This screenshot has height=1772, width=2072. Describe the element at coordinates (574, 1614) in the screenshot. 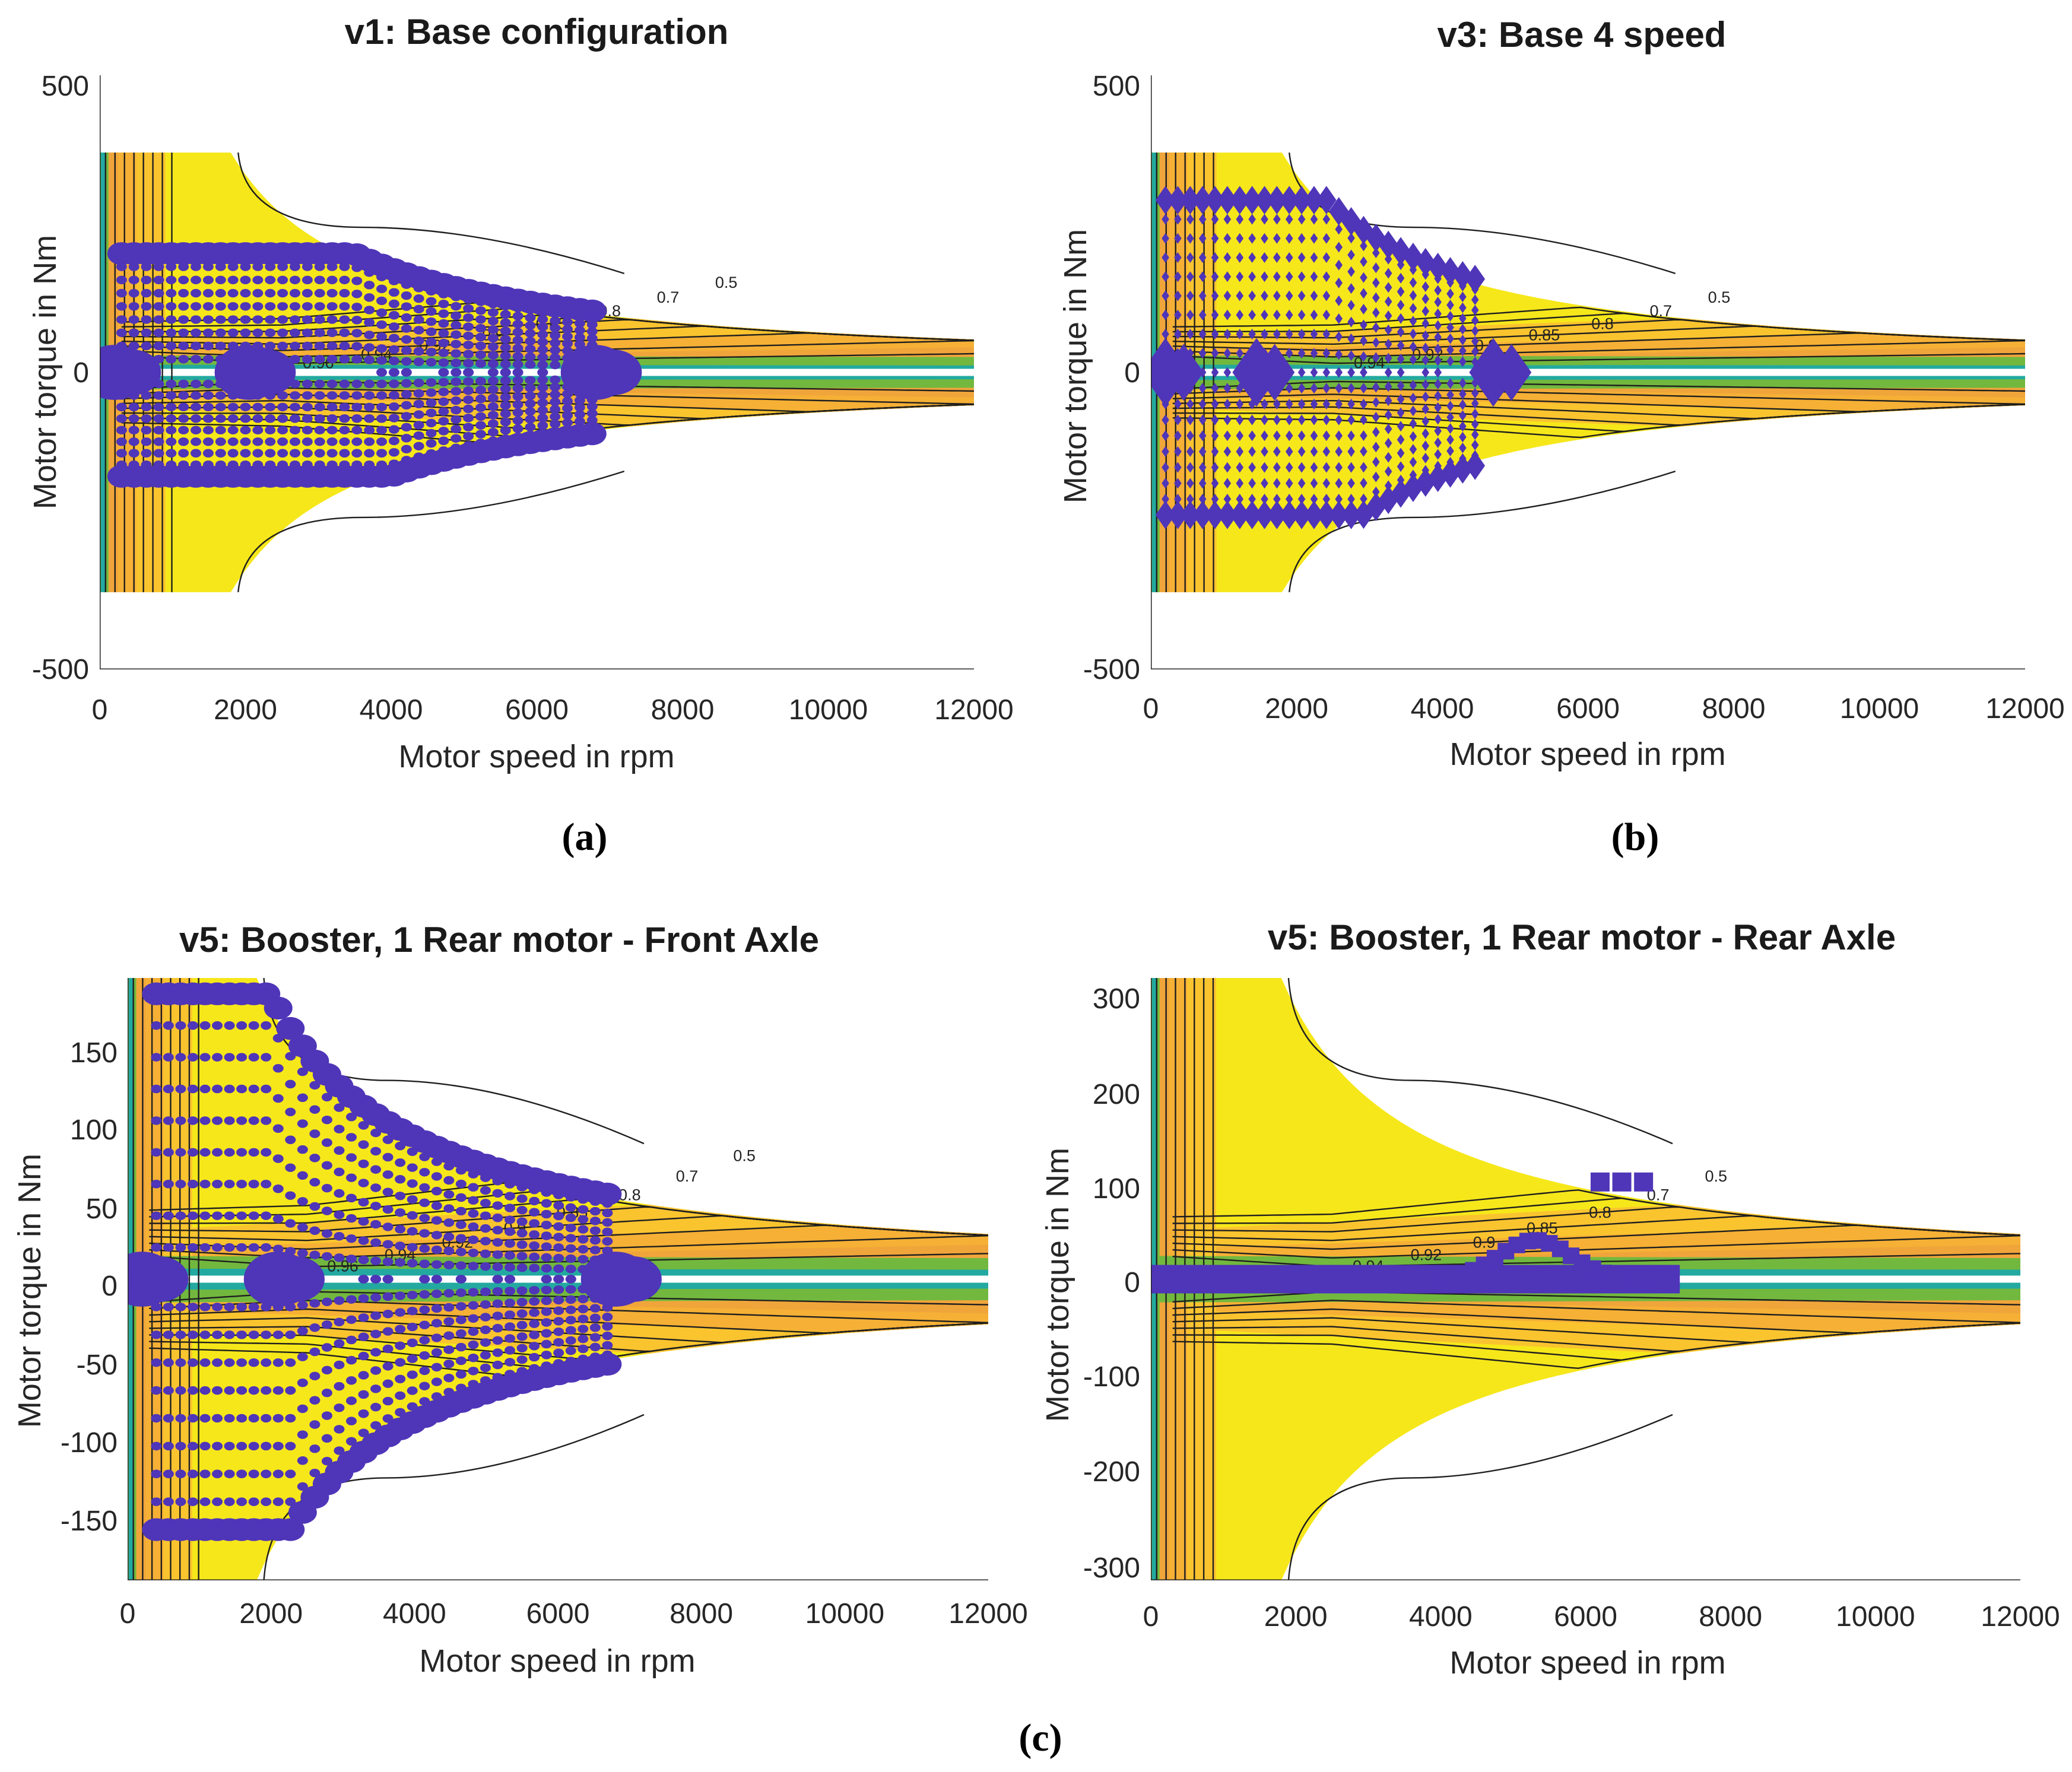

I see `x-tick-labels: 0 2000 4000 6000 8000 10000 12000` at that location.